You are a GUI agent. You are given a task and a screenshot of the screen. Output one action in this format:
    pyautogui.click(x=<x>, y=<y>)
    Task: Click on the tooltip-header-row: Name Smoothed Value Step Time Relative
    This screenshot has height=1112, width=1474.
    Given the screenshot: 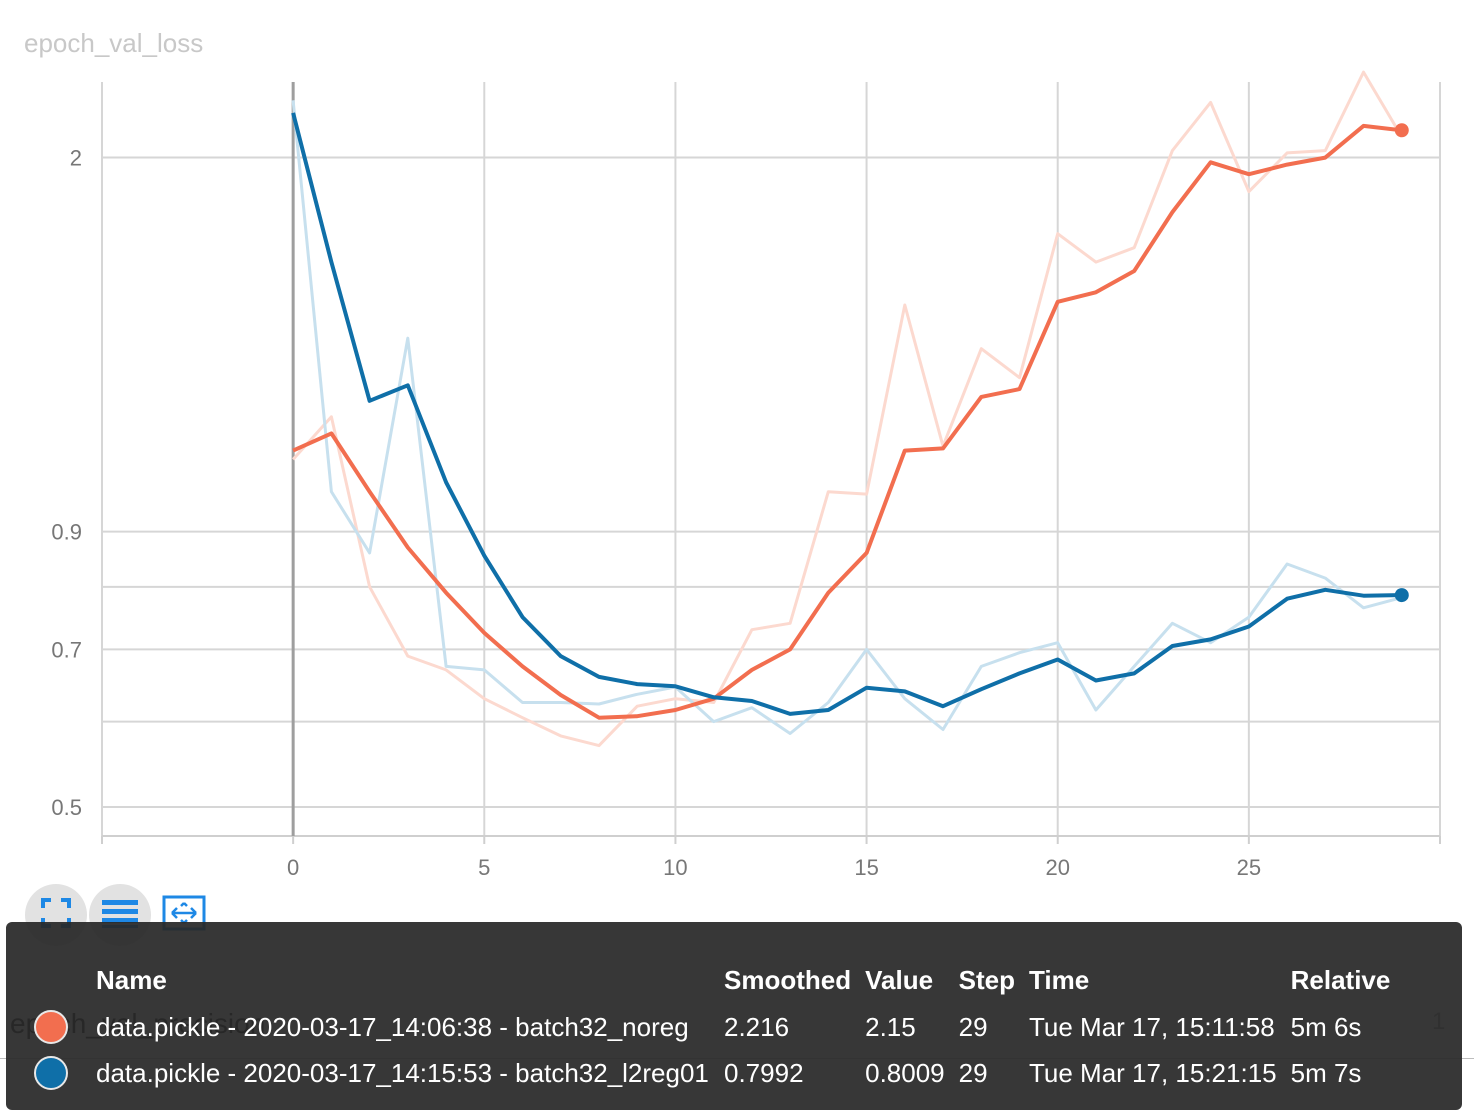 What is the action you would take?
    pyautogui.click(x=718, y=981)
    